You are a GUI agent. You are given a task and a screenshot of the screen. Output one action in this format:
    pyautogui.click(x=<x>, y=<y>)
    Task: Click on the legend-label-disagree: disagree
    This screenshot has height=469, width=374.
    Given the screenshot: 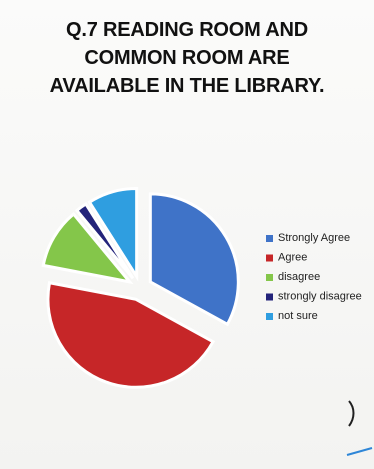 What is the action you would take?
    pyautogui.click(x=299, y=277)
    